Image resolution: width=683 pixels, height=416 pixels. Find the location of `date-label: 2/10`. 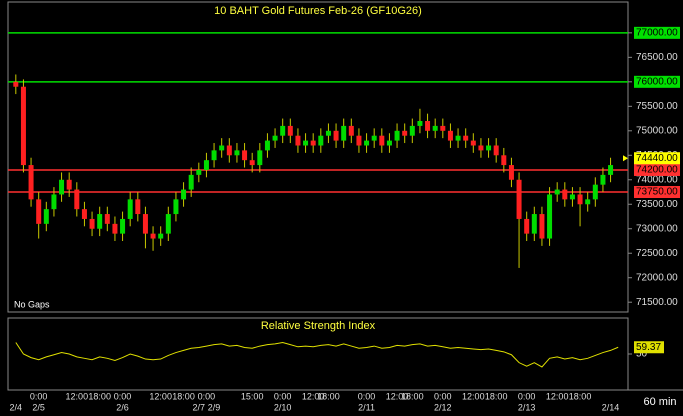

date-label: 2/10 is located at coordinates (283, 407).